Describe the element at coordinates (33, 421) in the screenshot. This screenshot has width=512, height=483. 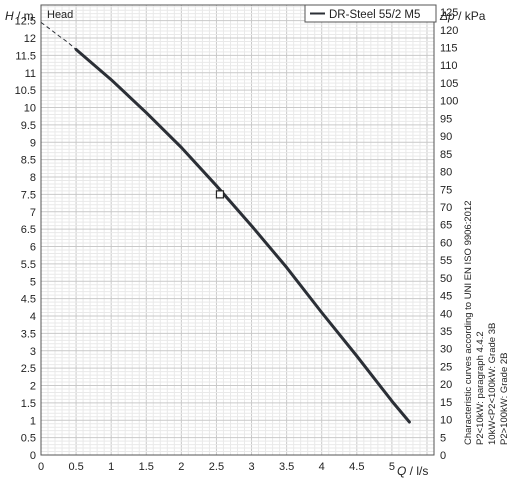
I see `y-tick-label: 1` at that location.